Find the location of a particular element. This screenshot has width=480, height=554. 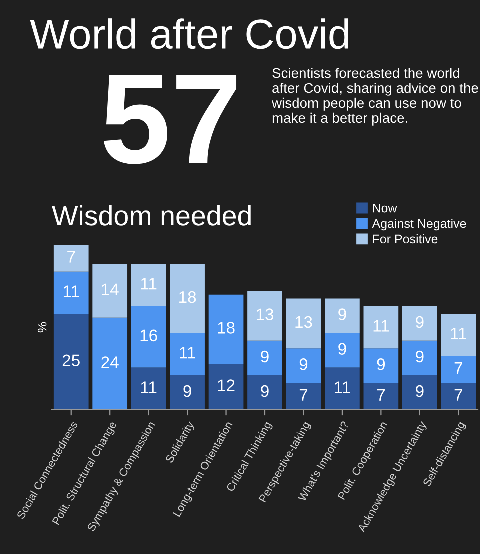

data-label: 25 is located at coordinates (71, 360).